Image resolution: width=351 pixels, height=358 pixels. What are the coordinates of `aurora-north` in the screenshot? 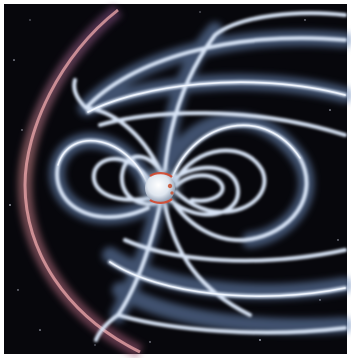 It's located at (161, 175).